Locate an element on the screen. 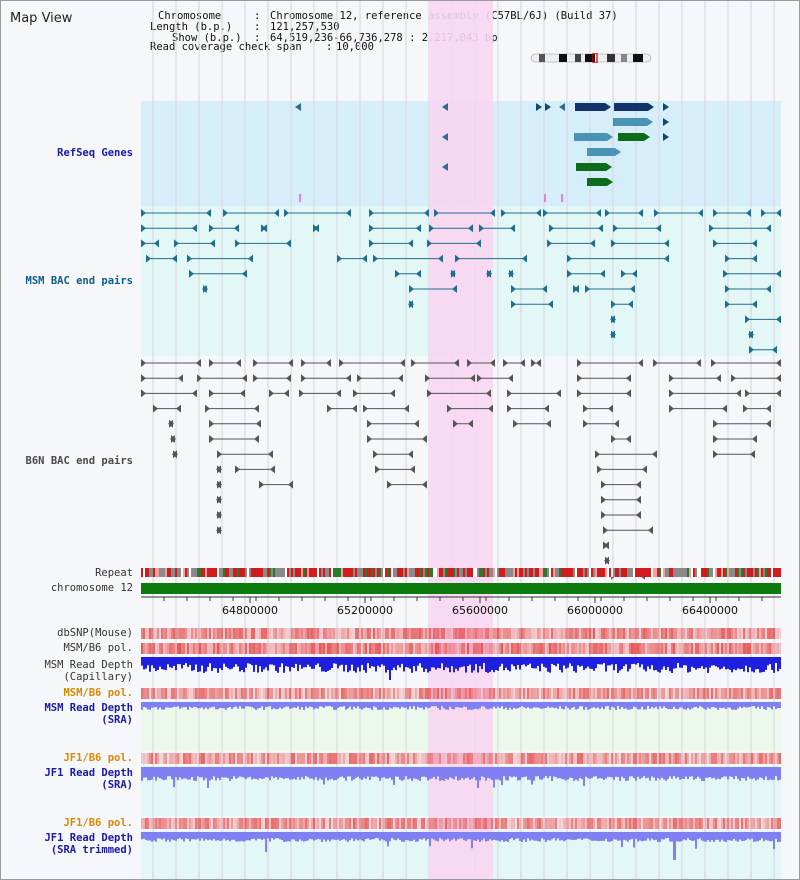 This screenshot has height=880, width=800. chromosome-ideogram is located at coordinates (591, 58).